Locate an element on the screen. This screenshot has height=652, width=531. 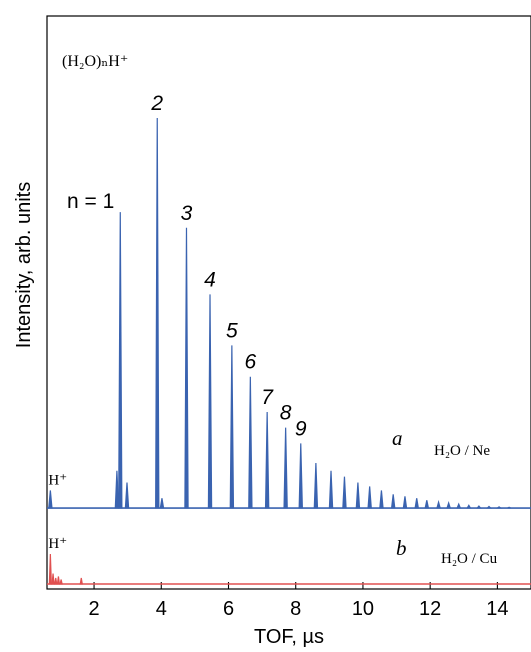
panel-b-letter: b is located at coordinates (401, 548).